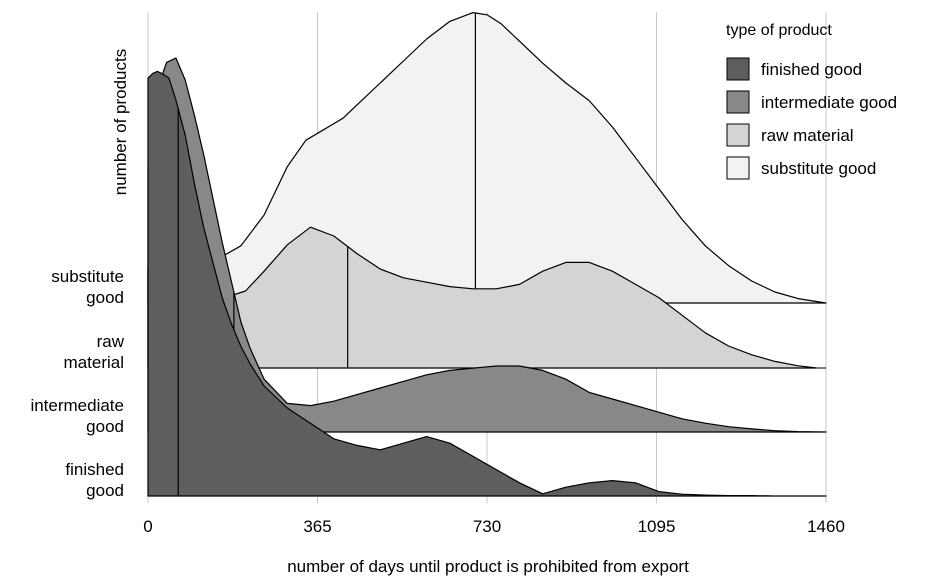  I want to click on legend-label-raw-material: raw material, so click(807, 135).